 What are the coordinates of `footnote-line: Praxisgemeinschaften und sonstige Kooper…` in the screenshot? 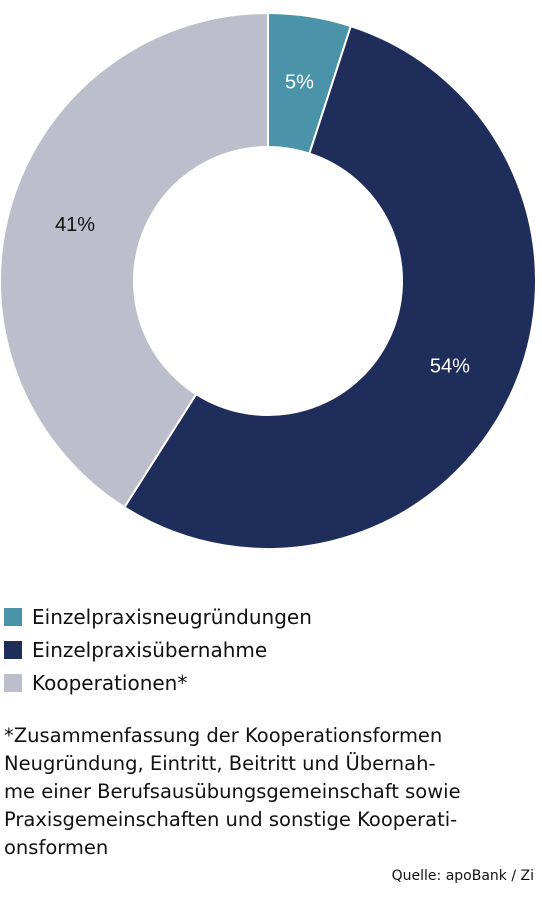 It's located at (231, 819).